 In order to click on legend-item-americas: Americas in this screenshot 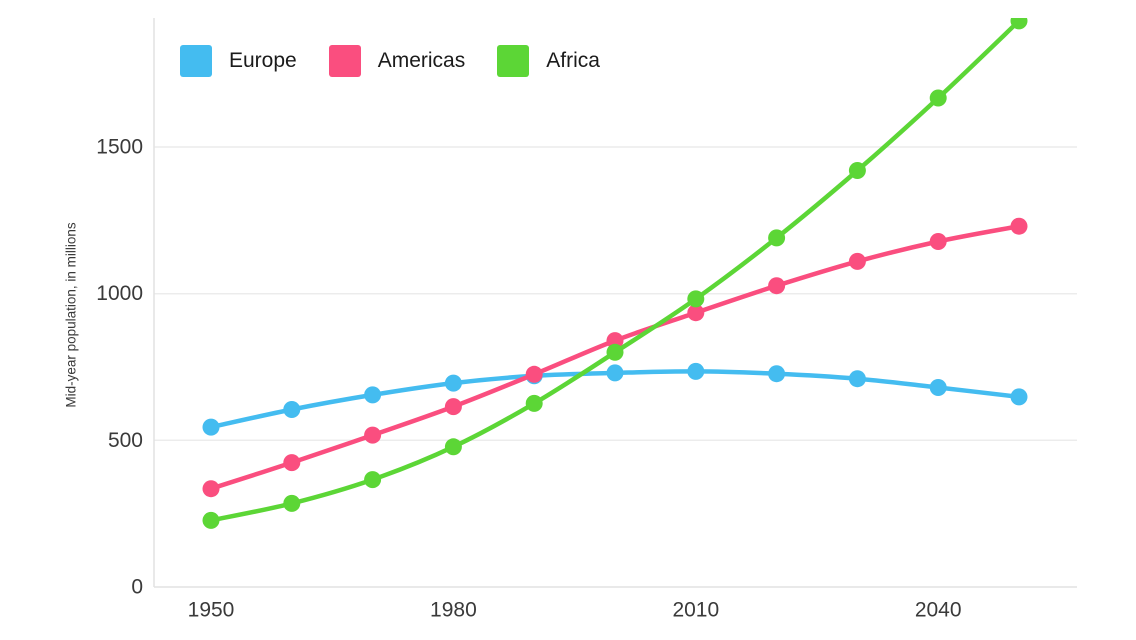, I will do `click(397, 61)`.